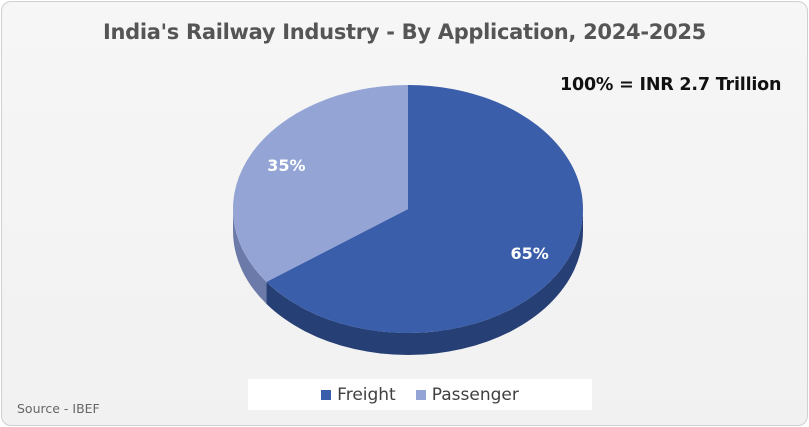 The height and width of the screenshot is (427, 809). I want to click on pie-depth, so click(408, 282).